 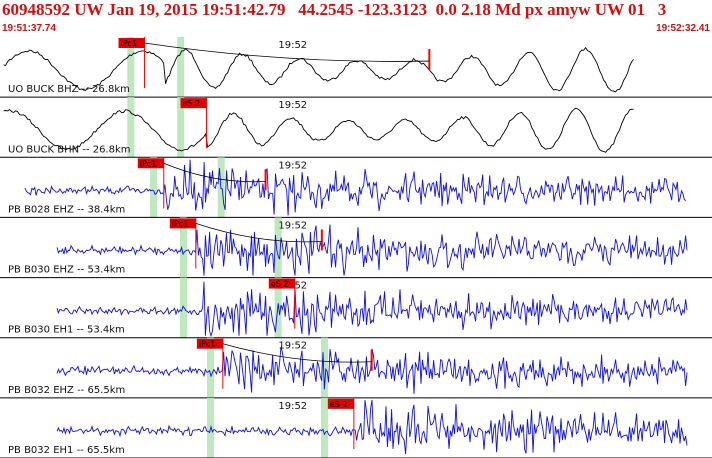 I want to click on station-label: PB B028 EHZ -- 38.4km, so click(x=66, y=209).